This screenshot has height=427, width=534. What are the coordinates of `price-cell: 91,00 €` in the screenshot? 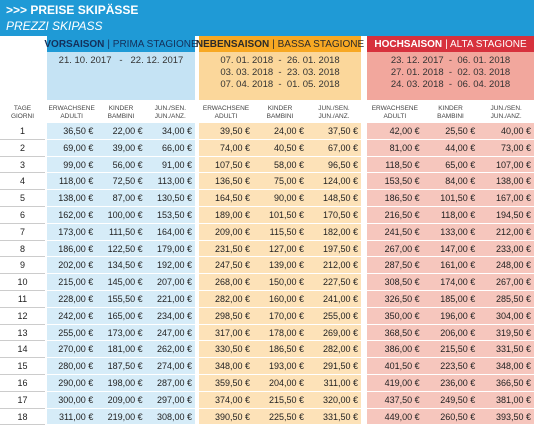 It's located at (170, 165).